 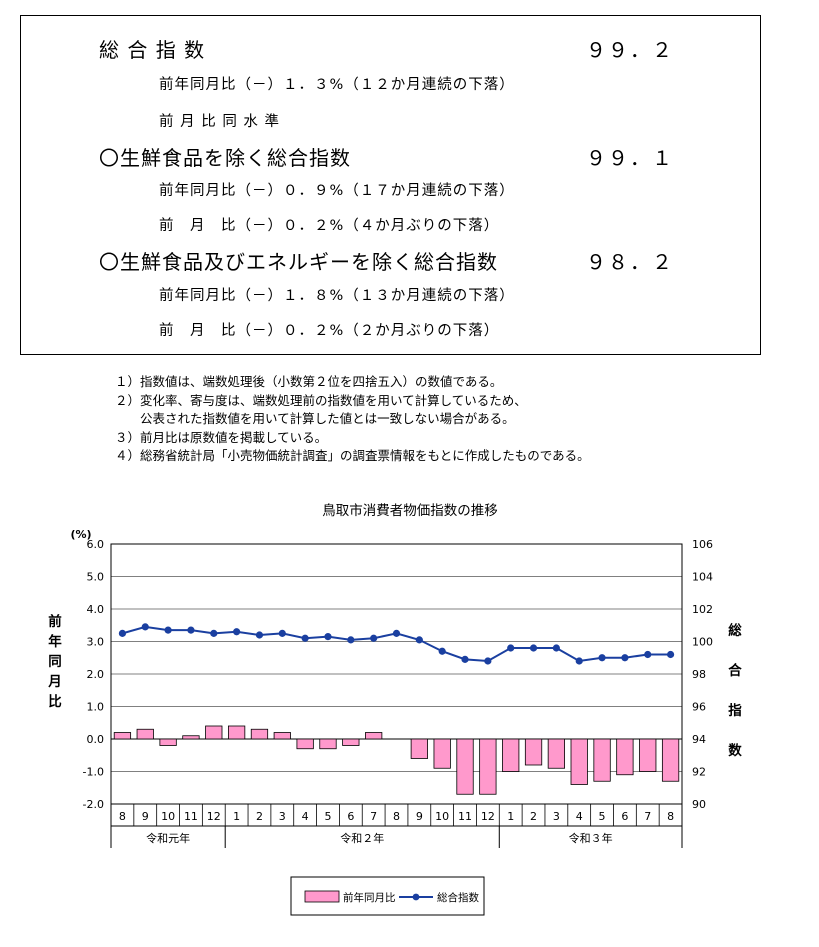 I want to click on right-tick-label: 106, so click(x=702, y=544).